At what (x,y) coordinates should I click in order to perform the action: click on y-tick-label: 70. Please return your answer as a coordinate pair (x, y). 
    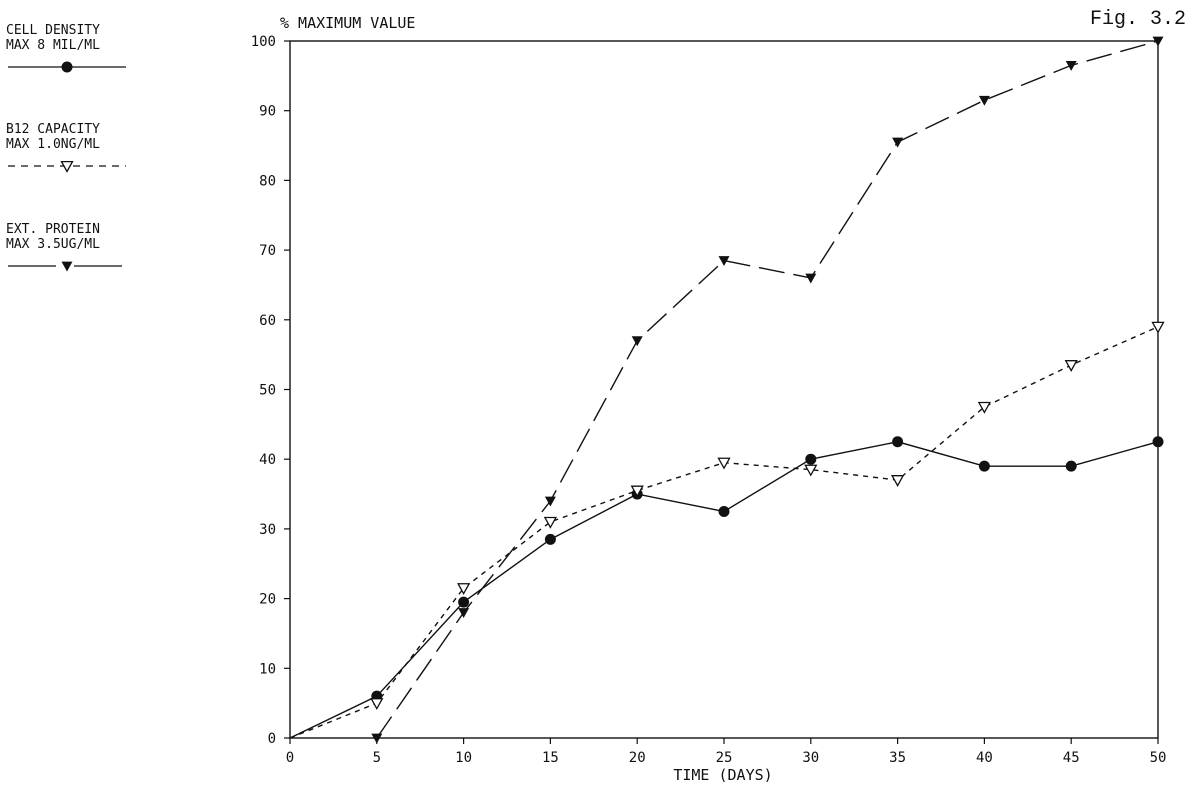
    Looking at the image, I should click on (267, 251).